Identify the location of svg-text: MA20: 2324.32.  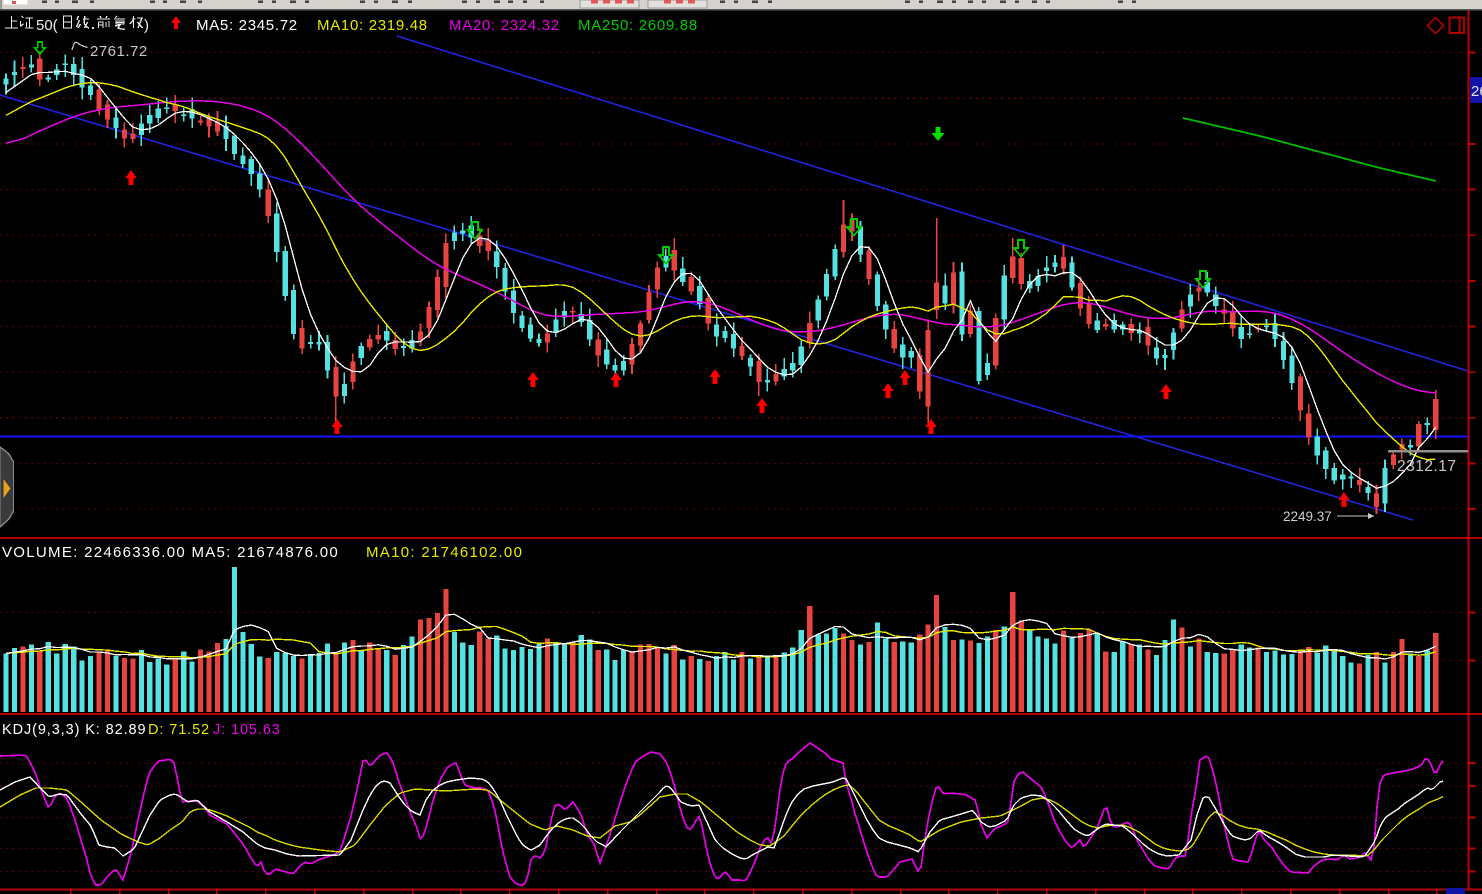
(504, 25).